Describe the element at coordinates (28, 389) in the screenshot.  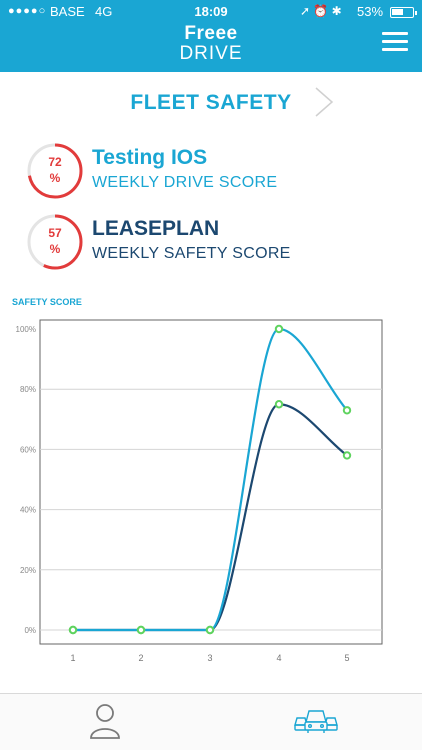
I see `y-tick-label: 80%` at that location.